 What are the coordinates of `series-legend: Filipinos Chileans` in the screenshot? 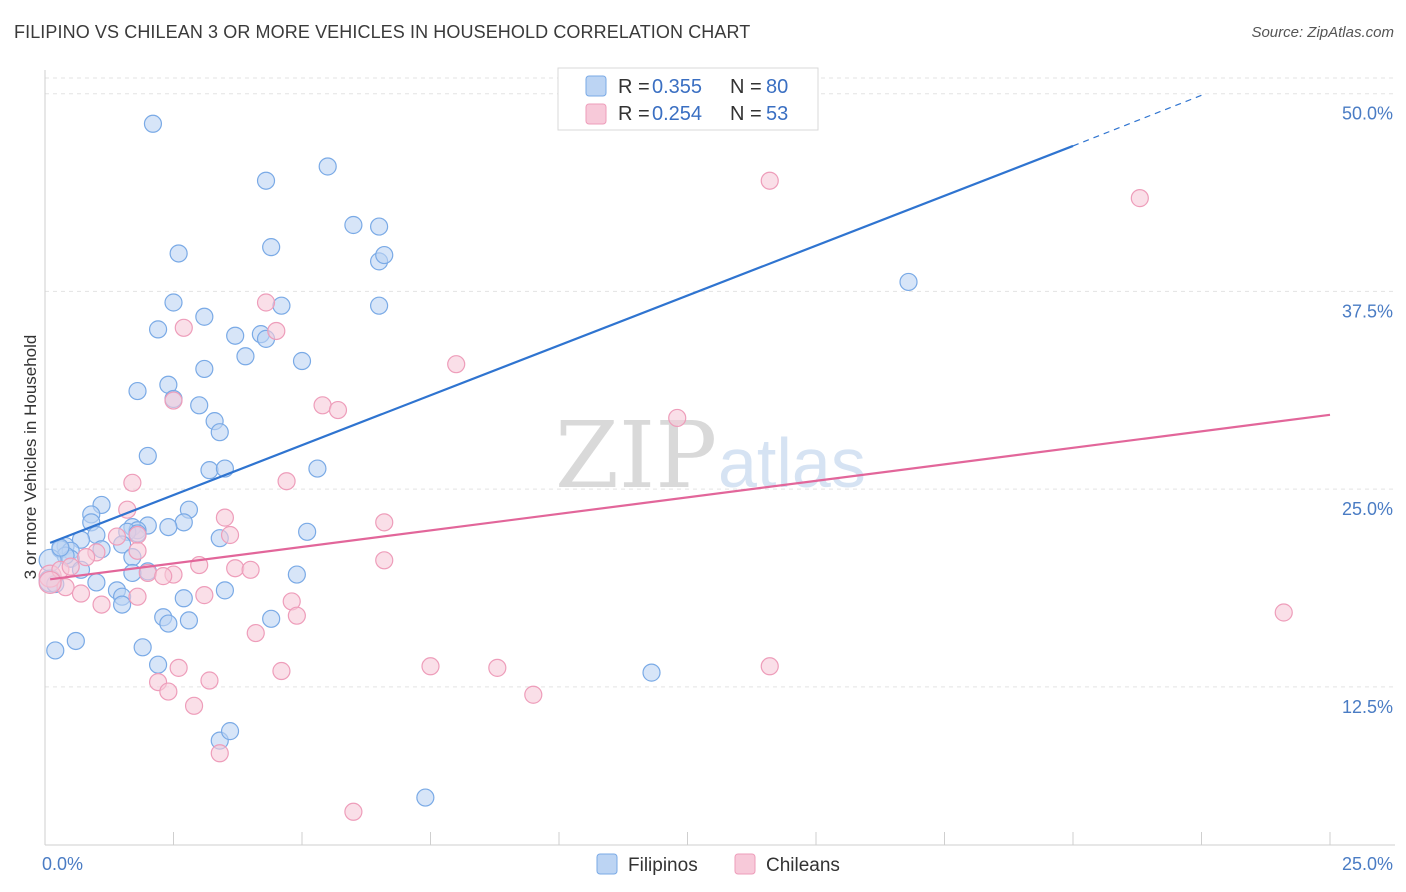 It's located at (718, 864).